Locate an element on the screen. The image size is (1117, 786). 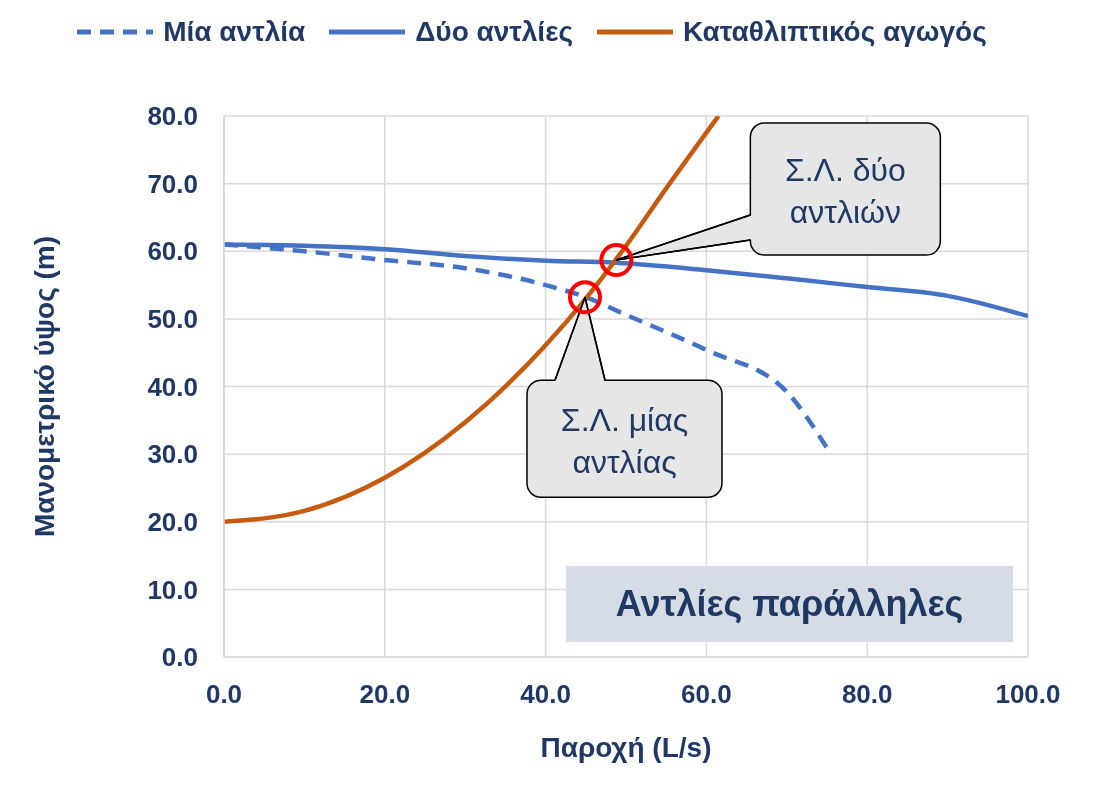
y-tick-label: 60.0 is located at coordinates (172, 251).